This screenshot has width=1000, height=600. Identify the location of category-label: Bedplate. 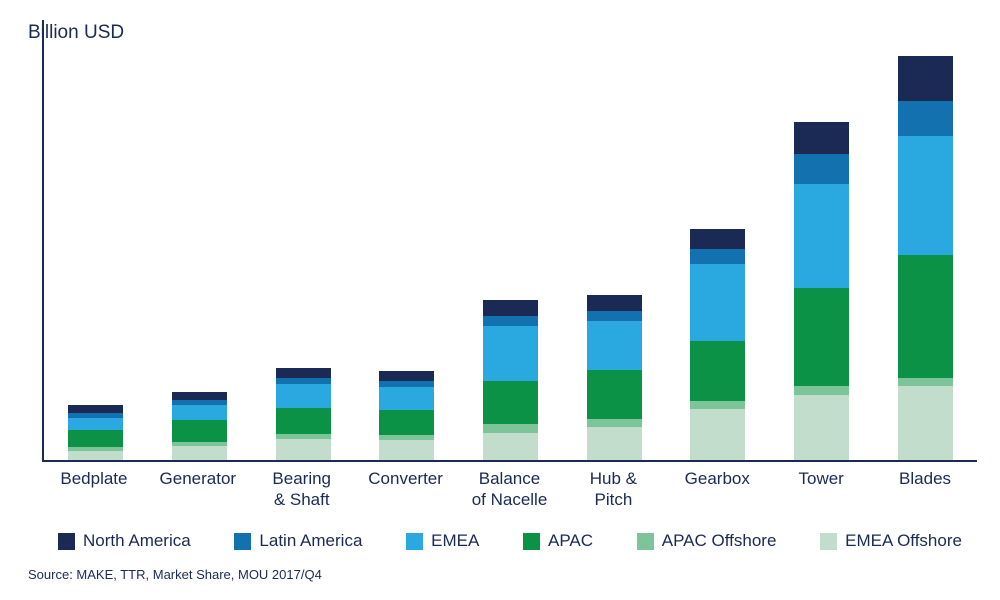
(94, 478).